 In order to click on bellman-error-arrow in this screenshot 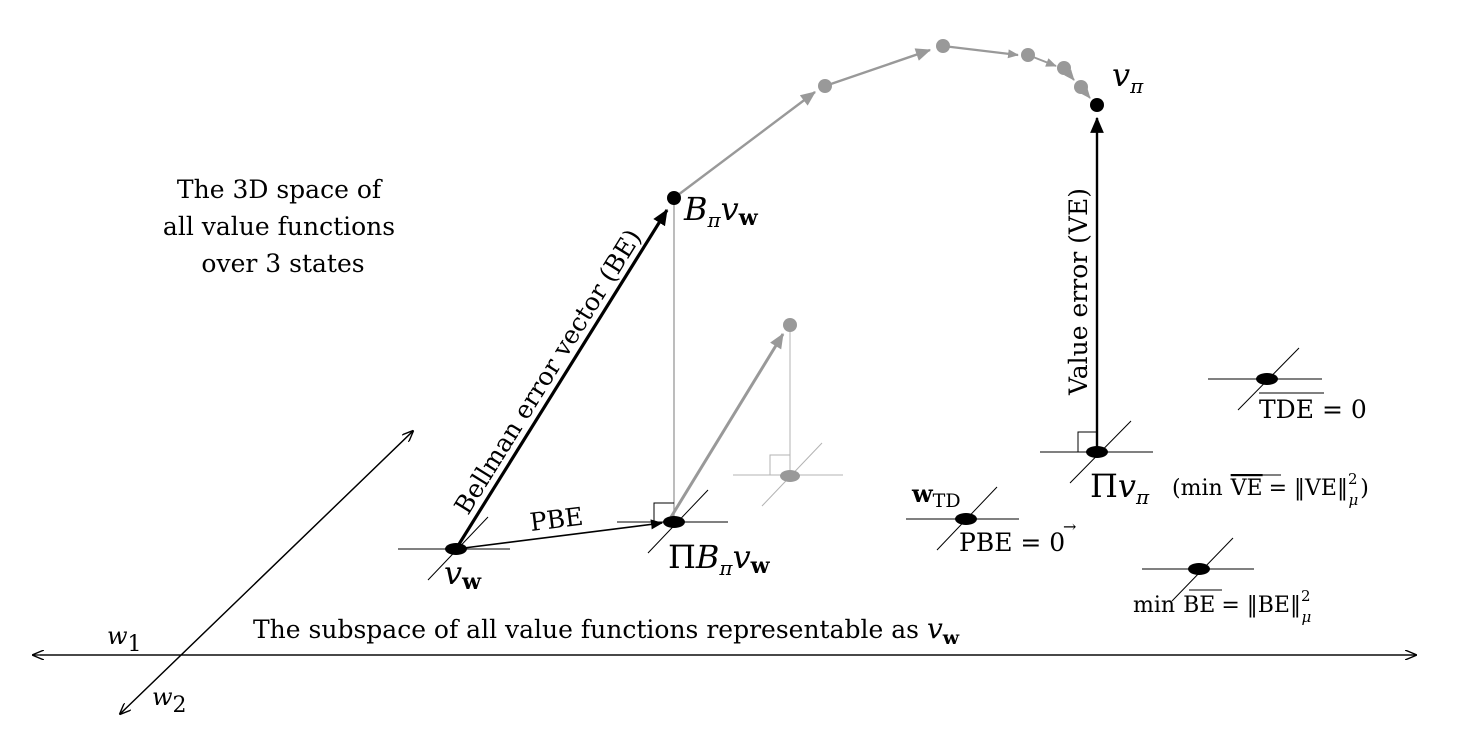, I will do `click(561, 379)`.